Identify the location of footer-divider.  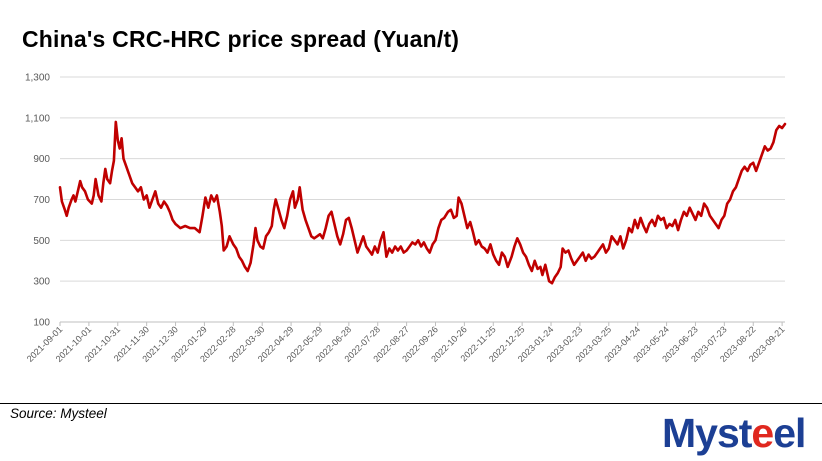
(411, 403).